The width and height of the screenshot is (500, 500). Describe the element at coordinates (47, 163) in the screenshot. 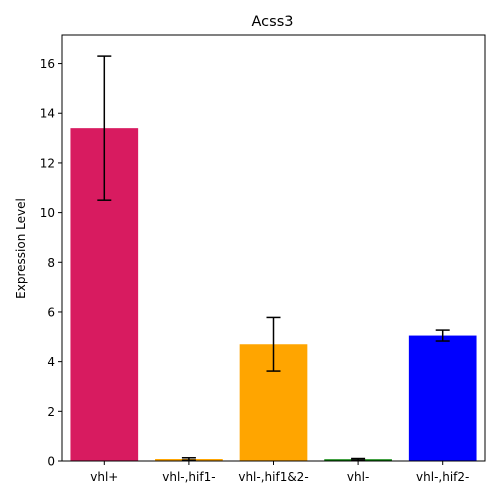

I see `y-tick-label-6: 12` at that location.